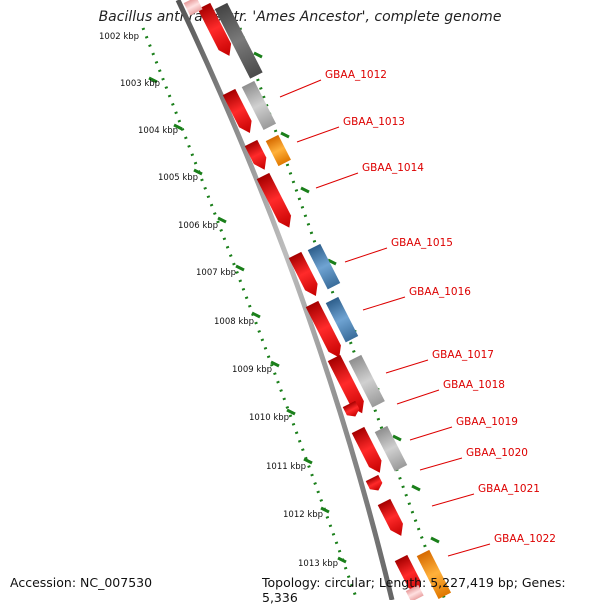 Image resolution: width=600 pixels, height=605 pixels. Describe the element at coordinates (234, 322) in the screenshot. I see `scale-label: 1008 kbp` at that location.